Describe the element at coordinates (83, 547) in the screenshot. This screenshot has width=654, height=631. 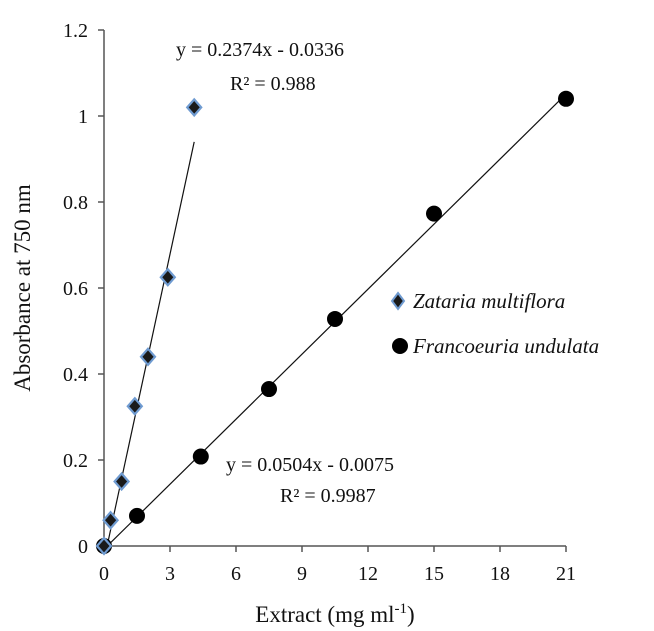
I see `y-tick-label: 0` at that location.